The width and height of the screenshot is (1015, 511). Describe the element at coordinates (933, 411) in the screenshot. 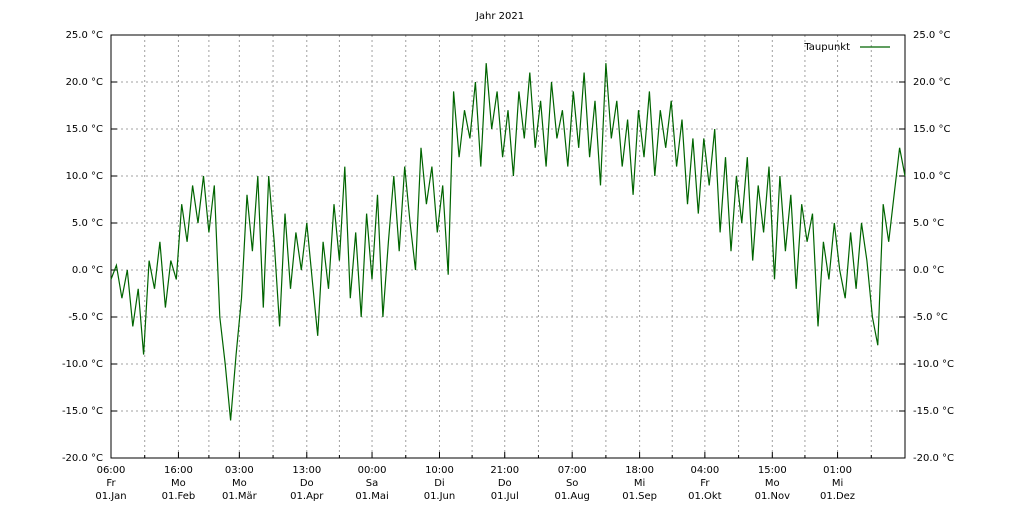

I see `y2-tick-label: -15.0 °C` at that location.